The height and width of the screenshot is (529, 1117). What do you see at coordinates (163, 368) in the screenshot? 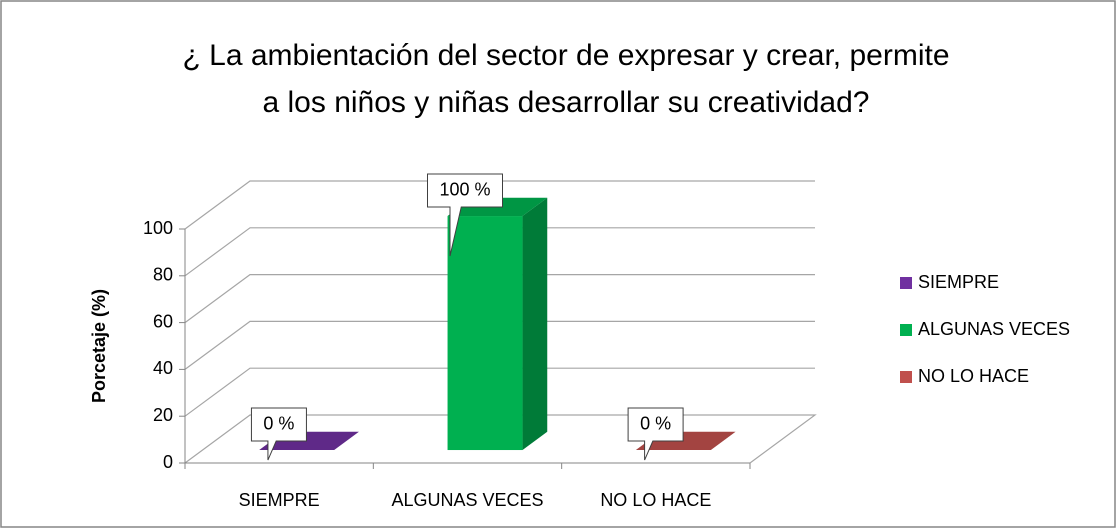
I see `y-tick-label: 40` at bounding box center [163, 368].